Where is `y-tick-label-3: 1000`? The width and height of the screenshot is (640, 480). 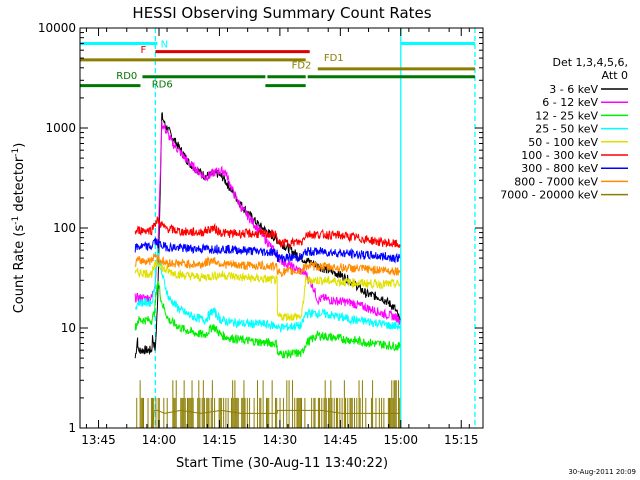 y-tick-label-3: 1000 is located at coordinates (60, 128).